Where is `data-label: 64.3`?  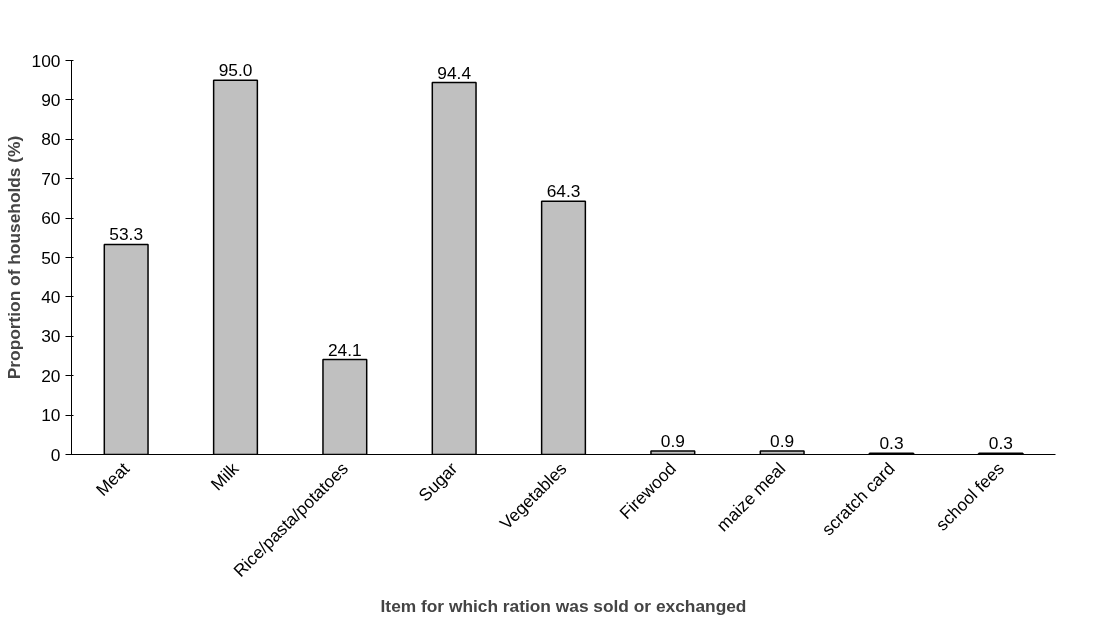 data-label: 64.3 is located at coordinates (563, 191).